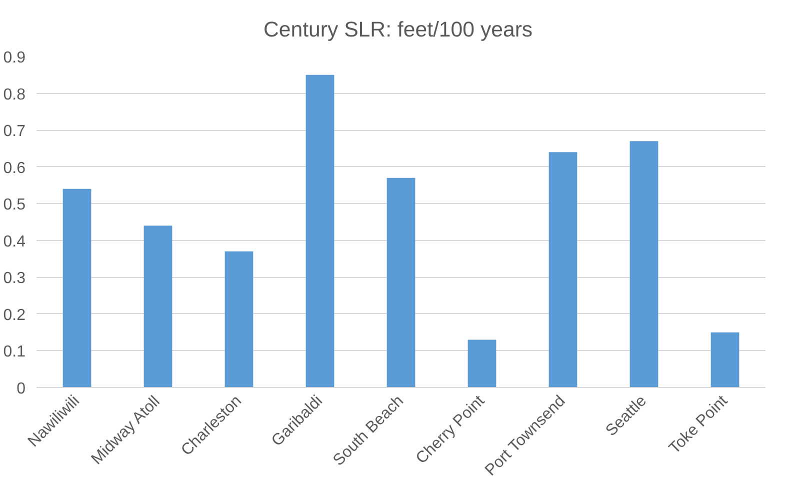 The image size is (811, 492). What do you see at coordinates (14, 279) in the screenshot?
I see `y-tick-label: 0.3` at bounding box center [14, 279].